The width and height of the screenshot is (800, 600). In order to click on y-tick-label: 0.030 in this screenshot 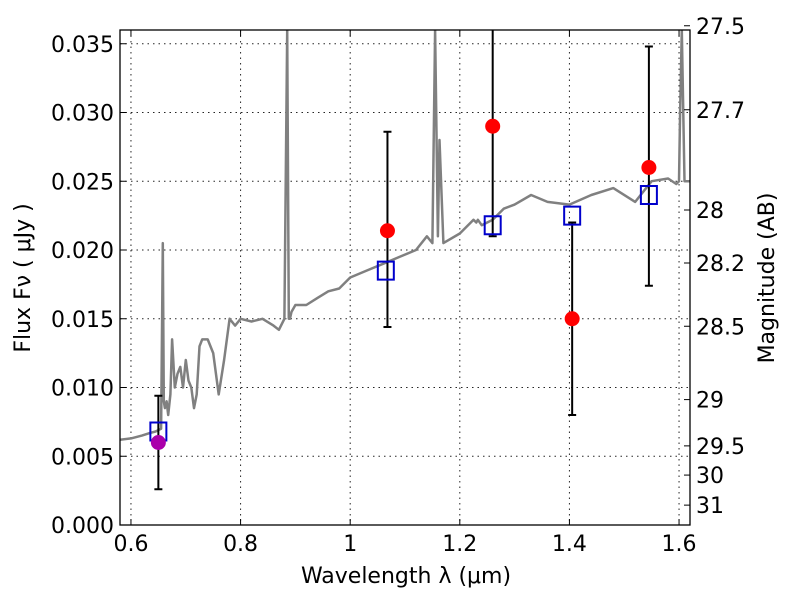, I will do `click(82, 114)`.